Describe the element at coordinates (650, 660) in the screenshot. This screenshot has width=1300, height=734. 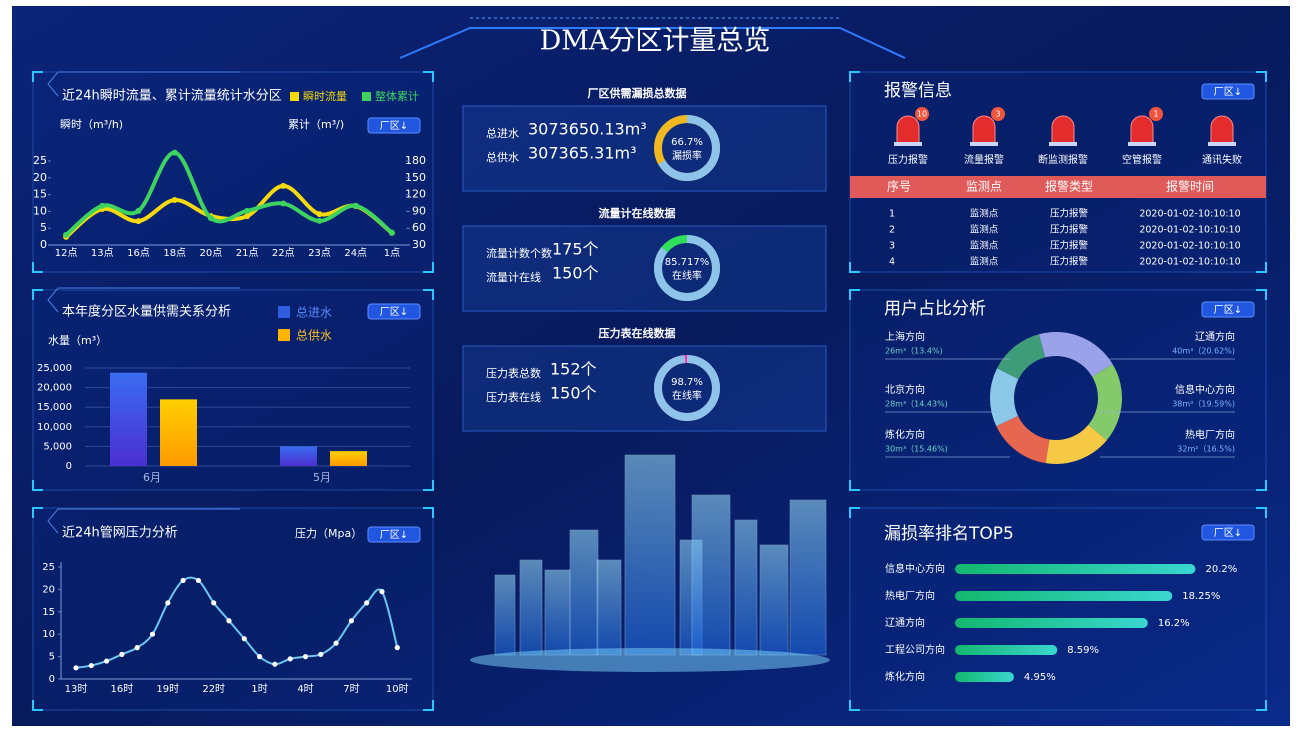
I see `city-glow` at that location.